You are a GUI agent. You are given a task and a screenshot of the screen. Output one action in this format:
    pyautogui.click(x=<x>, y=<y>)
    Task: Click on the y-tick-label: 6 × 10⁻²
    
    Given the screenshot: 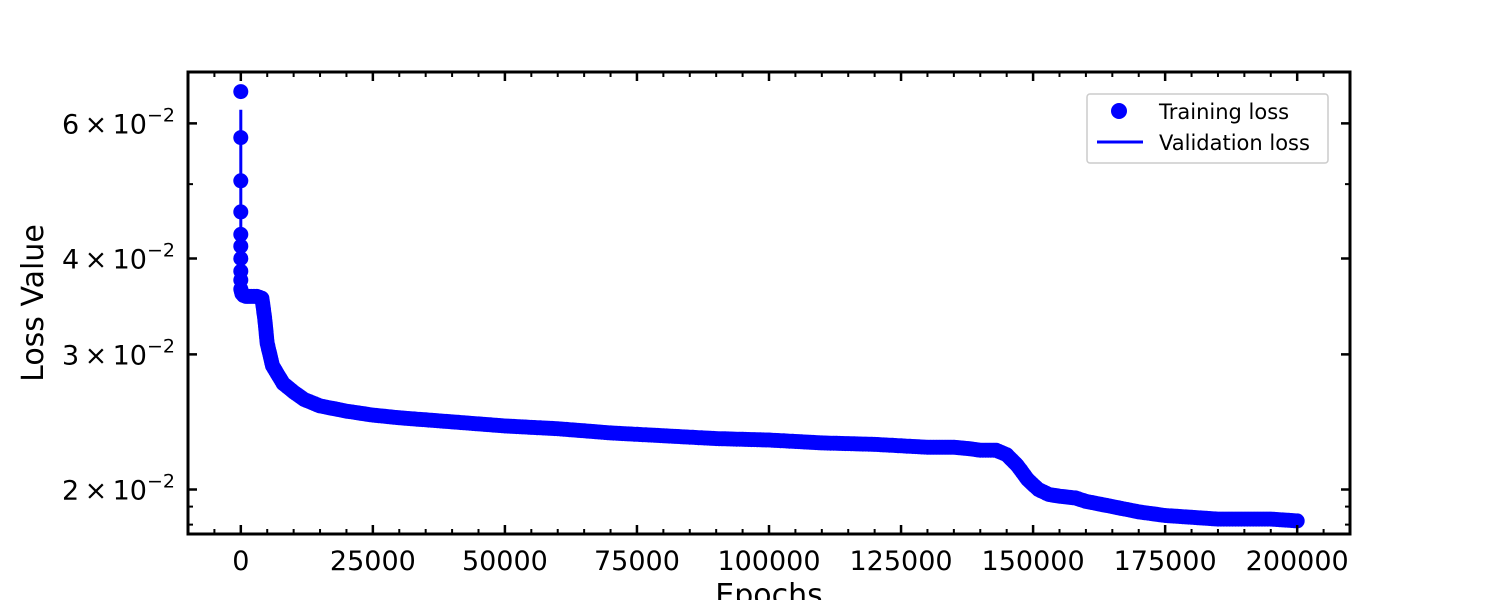 What is the action you would take?
    pyautogui.click(x=118, y=122)
    